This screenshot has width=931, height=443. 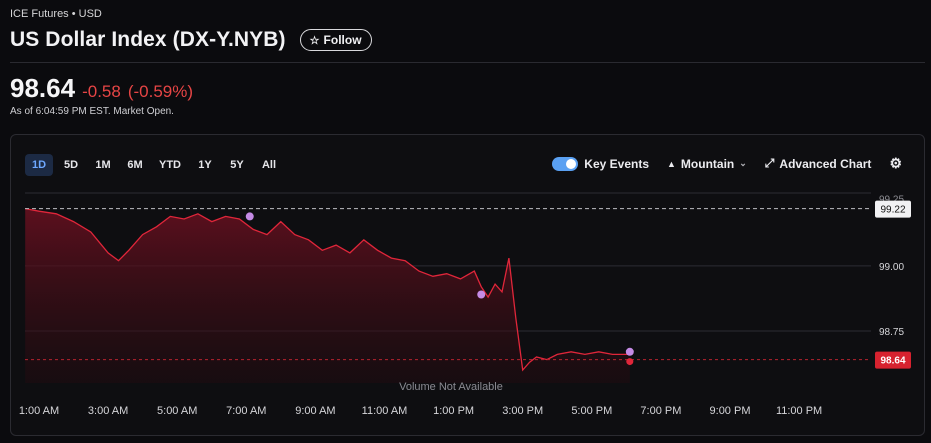 What do you see at coordinates (101, 91) in the screenshot?
I see `price-change: -0.58` at bounding box center [101, 91].